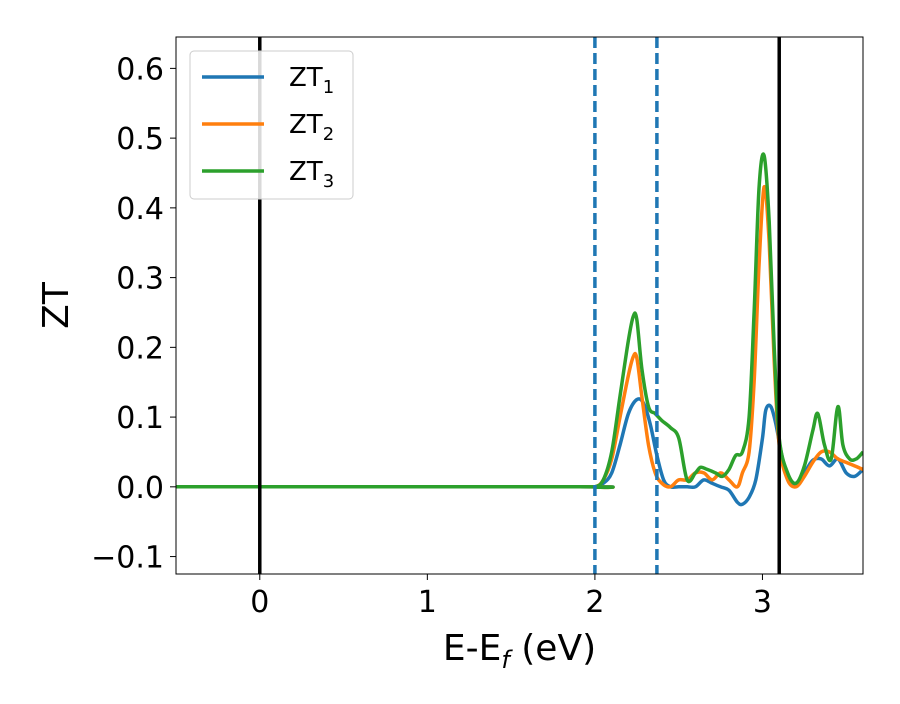 This screenshot has width=900, height=704. I want to click on y-tick-label: 0.1, so click(140, 418).